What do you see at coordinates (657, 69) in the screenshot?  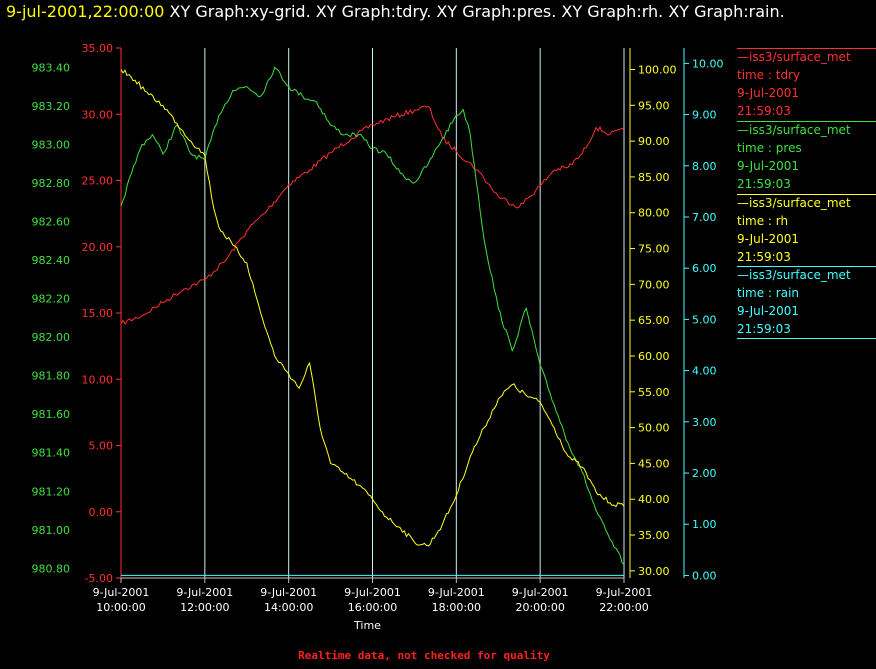 I see `rh-tick-label: 100.00` at bounding box center [657, 69].